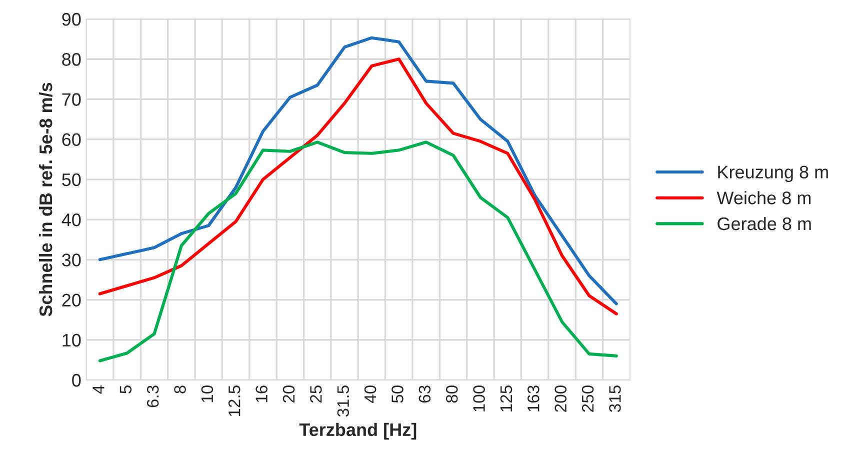 Image resolution: width=863 pixels, height=475 pixels. What do you see at coordinates (615, 399) in the screenshot?
I see `x-tick-label: 315` at bounding box center [615, 399].